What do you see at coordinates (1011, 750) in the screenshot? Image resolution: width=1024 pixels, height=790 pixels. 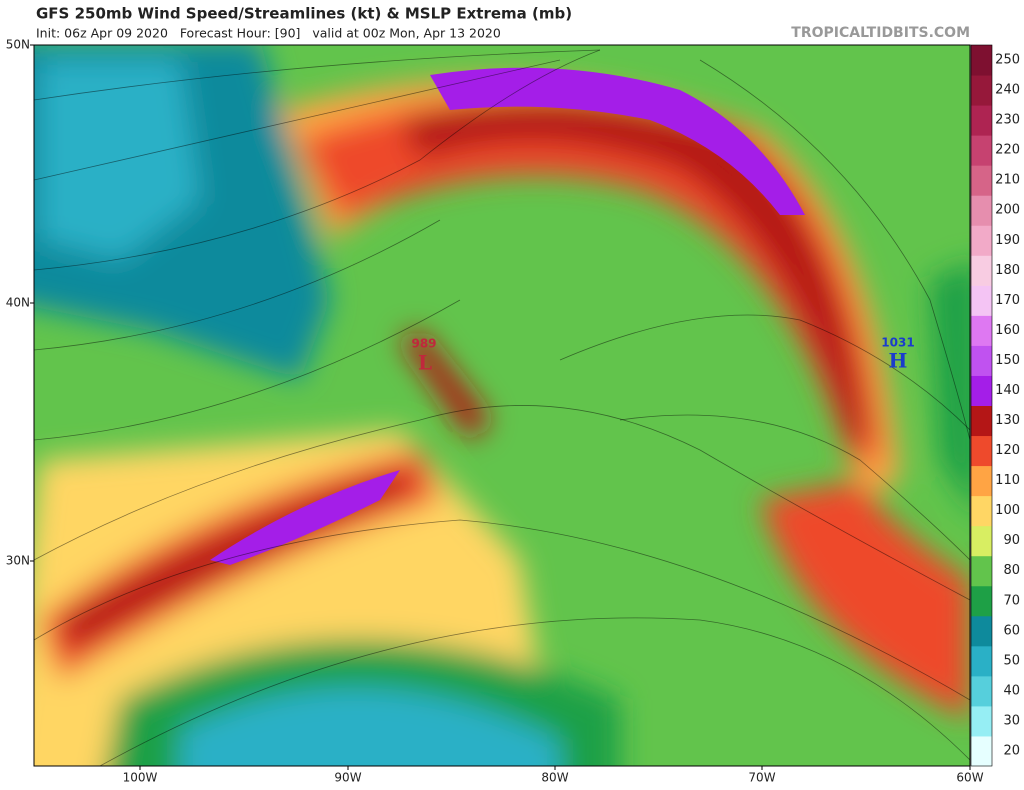 I see `colorbar-label: 20` at bounding box center [1011, 750].